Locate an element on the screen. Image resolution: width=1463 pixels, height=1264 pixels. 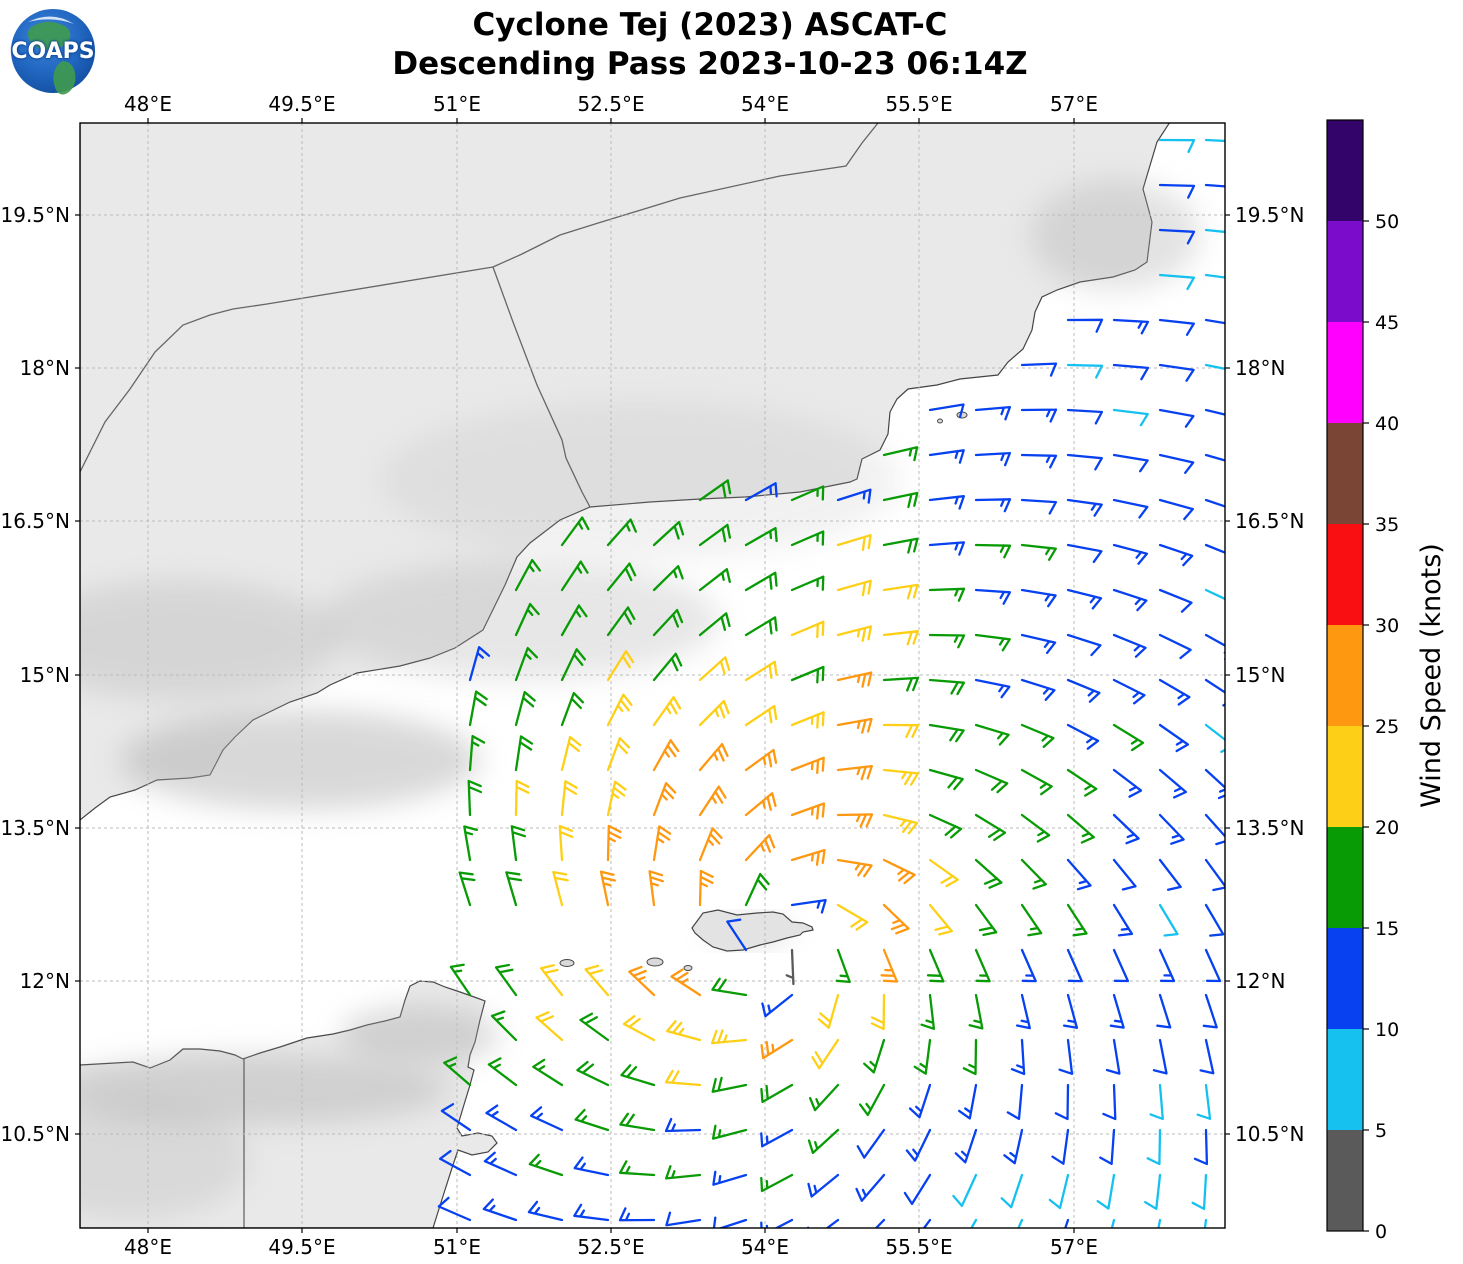
x-axis-label-bottom: 48°E is located at coordinates (148, 1247).